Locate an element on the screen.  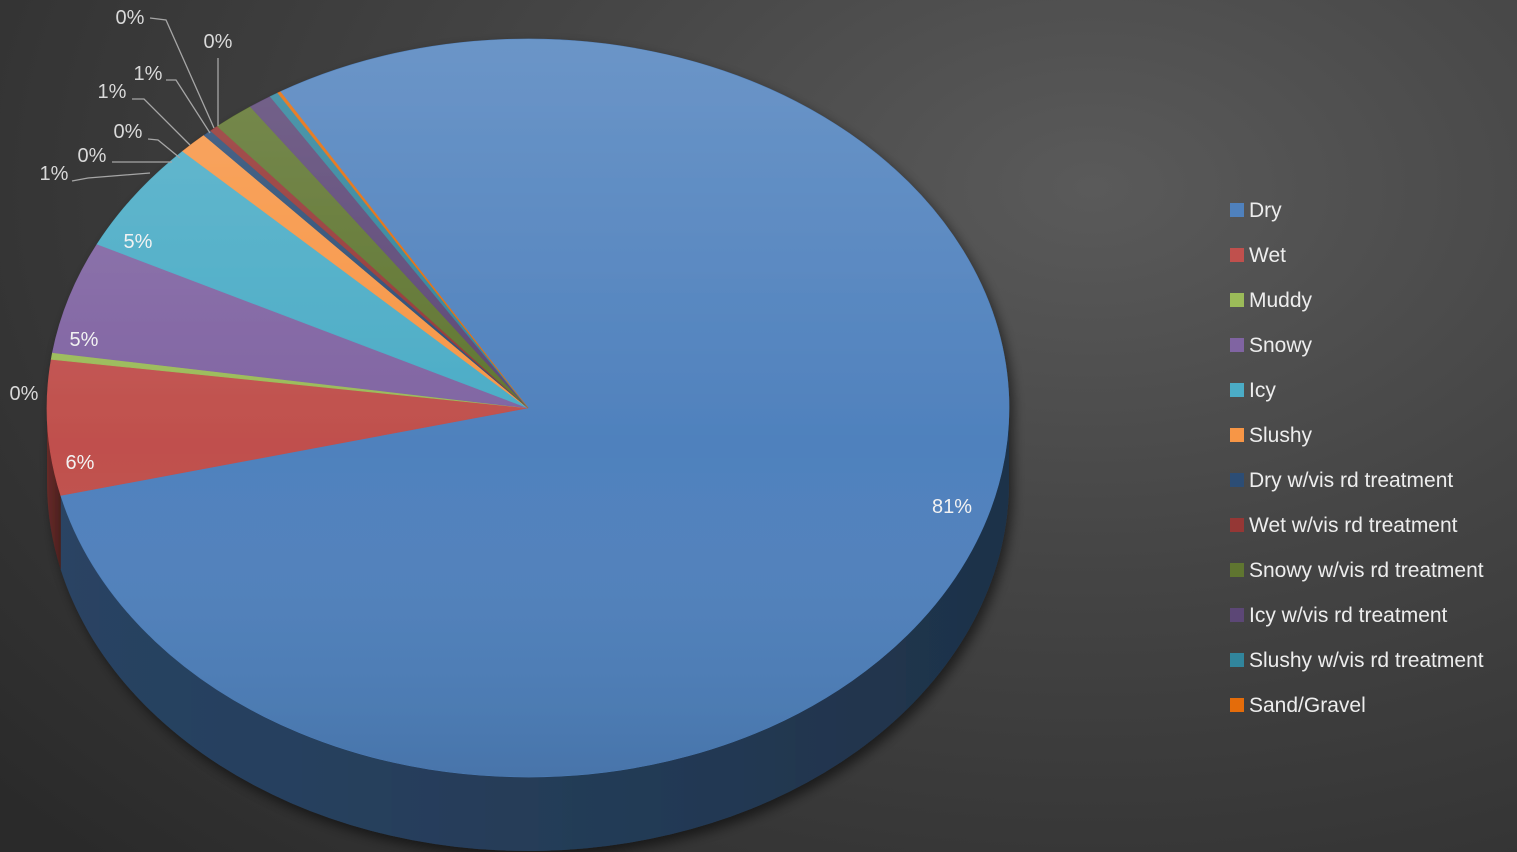
data-label-muddy: 0% is located at coordinates (24, 394).